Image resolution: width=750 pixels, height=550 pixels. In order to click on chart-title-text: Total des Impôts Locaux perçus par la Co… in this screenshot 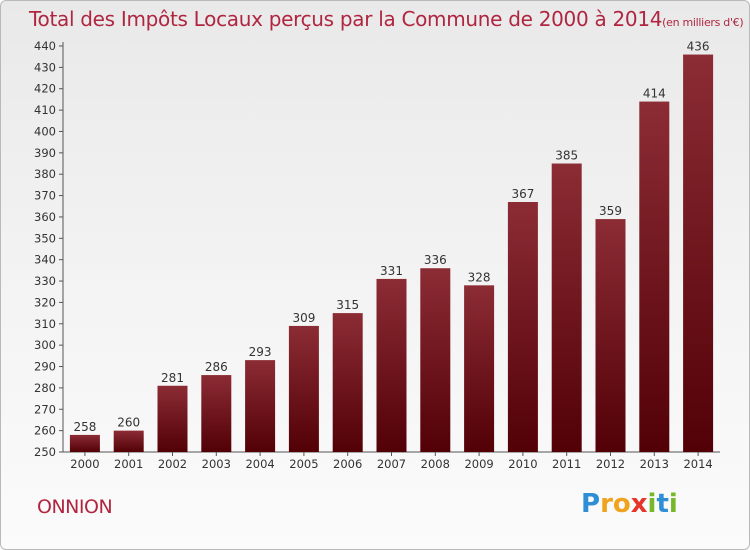, I will do `click(346, 19)`.